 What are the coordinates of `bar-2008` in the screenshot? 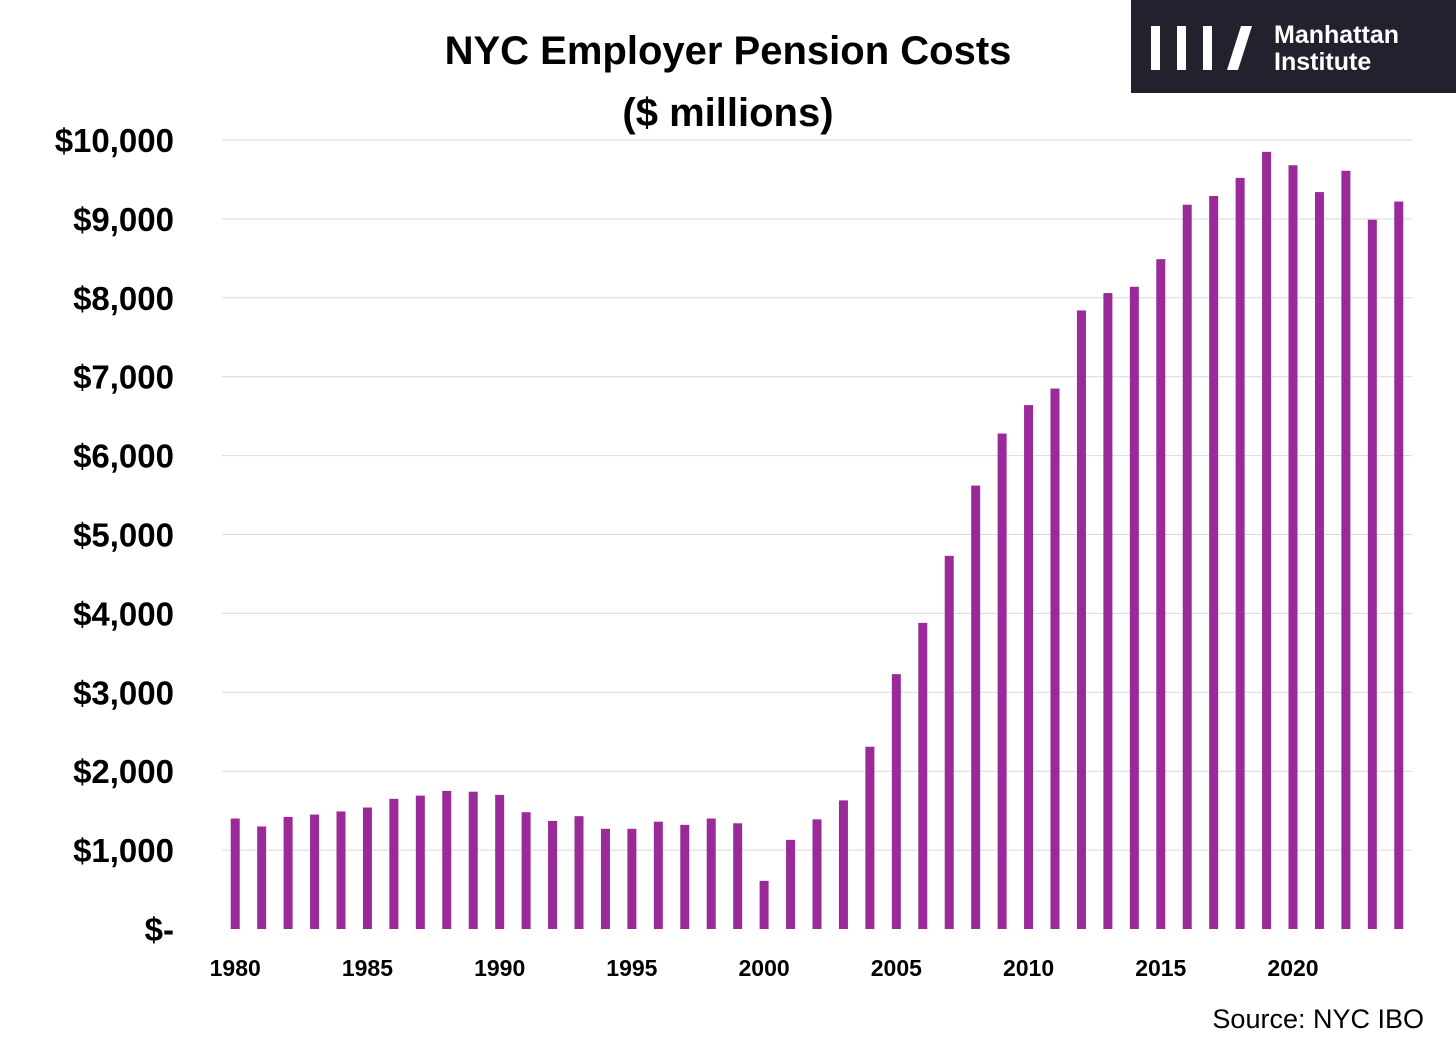 It's located at (976, 707).